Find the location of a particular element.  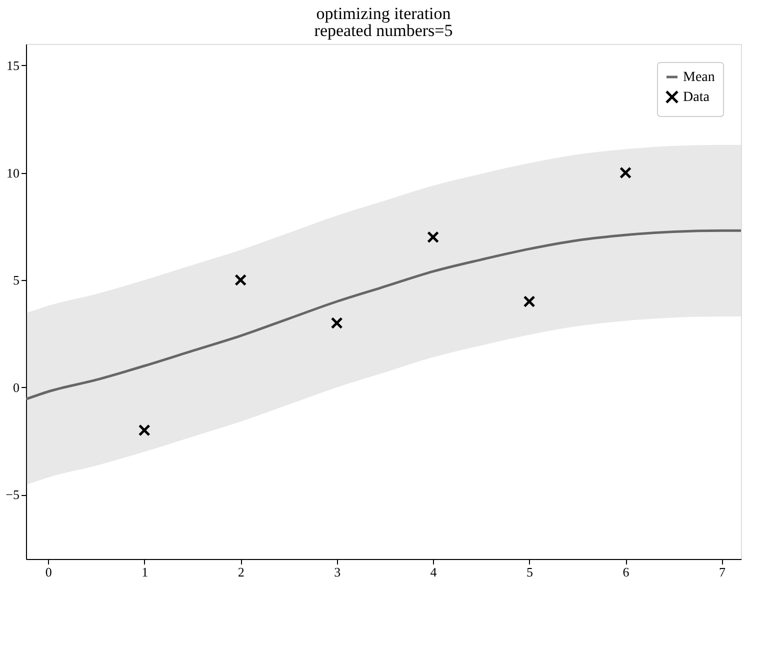

x-tick-label: 7 is located at coordinates (722, 572).